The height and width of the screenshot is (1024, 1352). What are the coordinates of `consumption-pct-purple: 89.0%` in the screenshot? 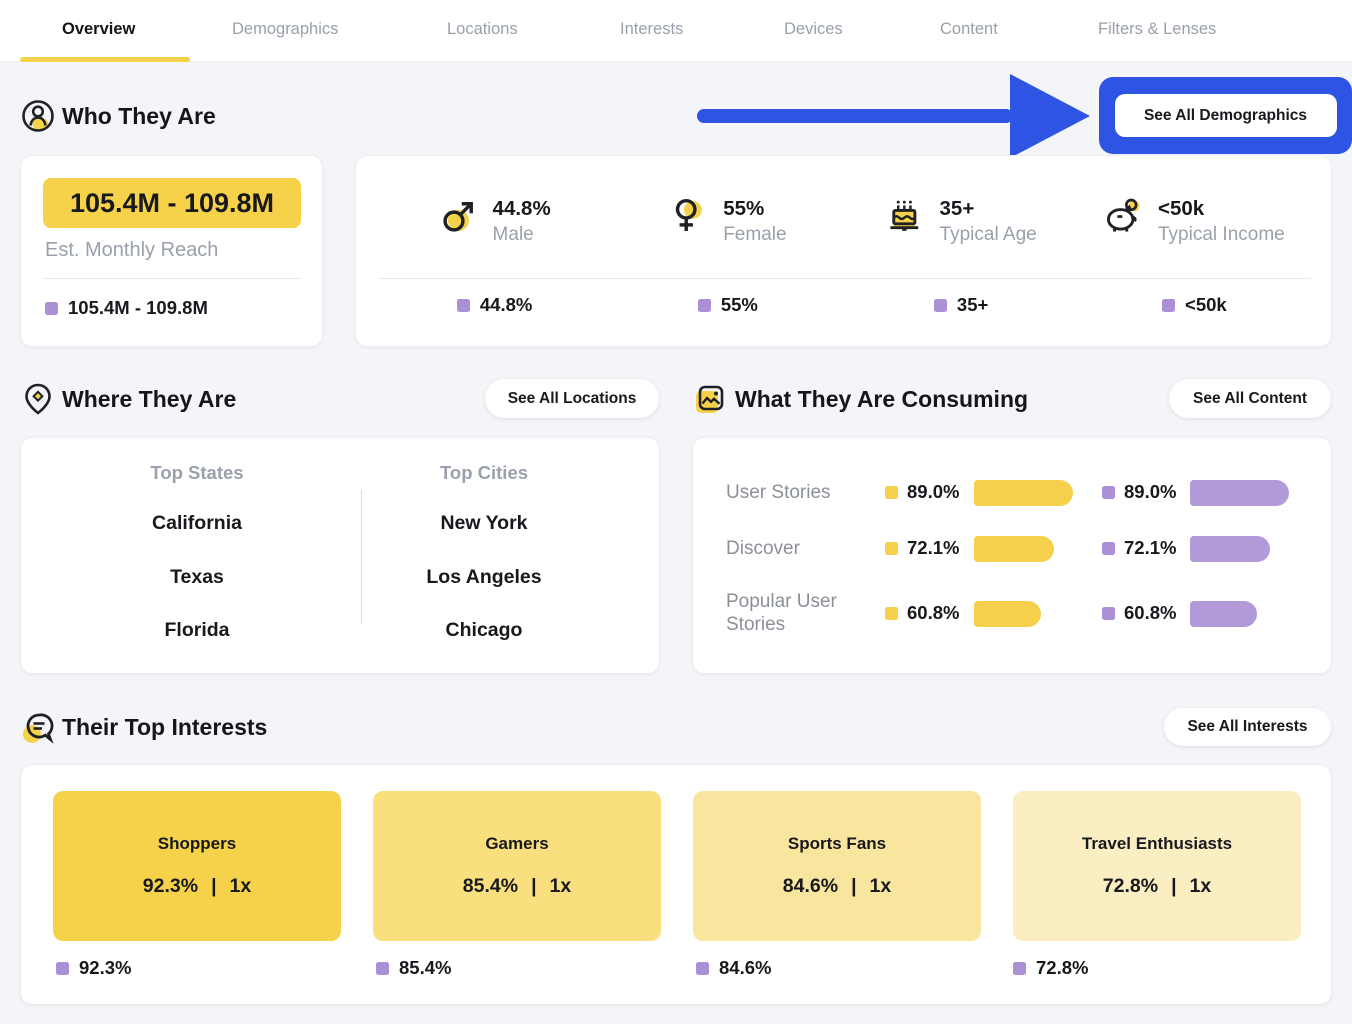 It's located at (1150, 491).